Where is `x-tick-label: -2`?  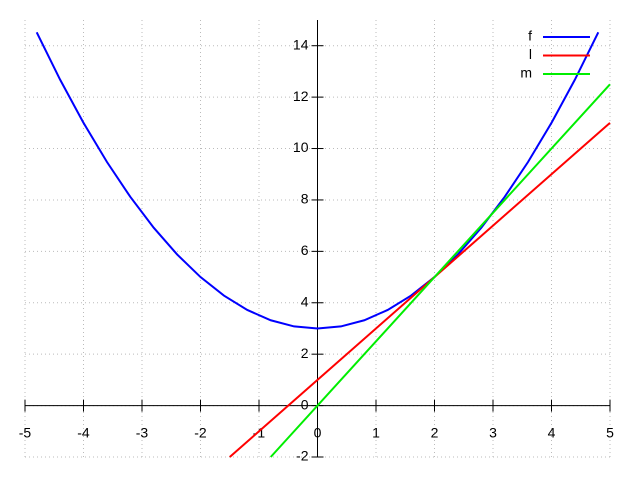 x-tick-label: -2 is located at coordinates (200, 432).